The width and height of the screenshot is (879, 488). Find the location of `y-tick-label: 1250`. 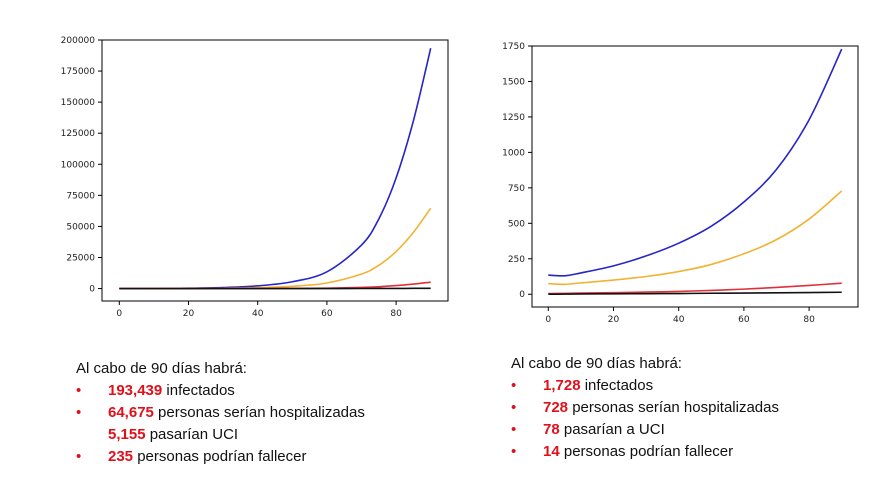

y-tick-label: 1250 is located at coordinates (513, 118).